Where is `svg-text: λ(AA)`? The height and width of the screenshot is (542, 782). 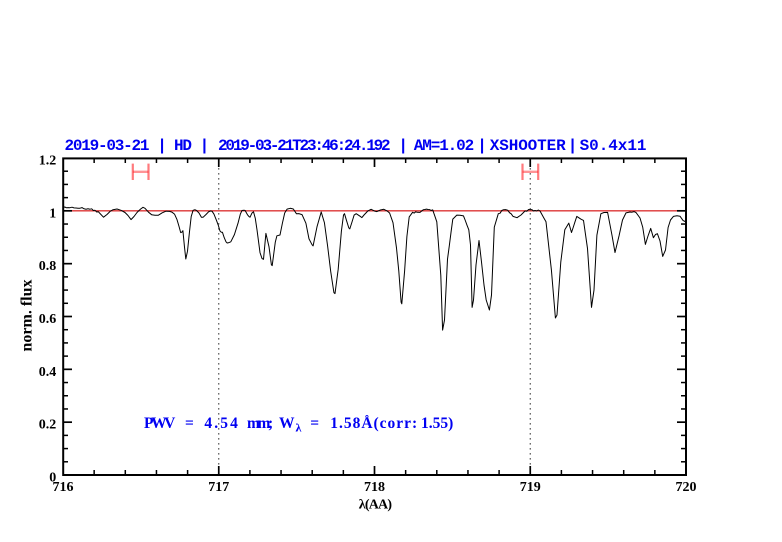 svg-text: λ(AA) is located at coordinates (376, 505).